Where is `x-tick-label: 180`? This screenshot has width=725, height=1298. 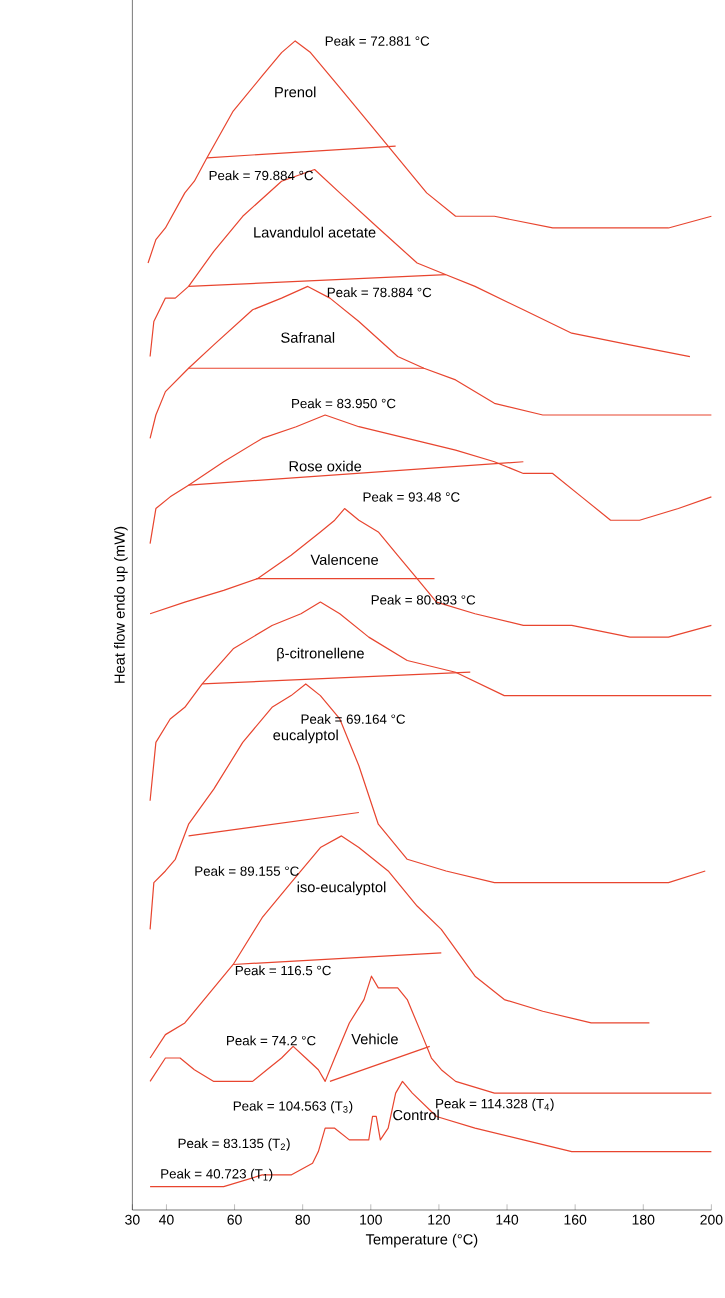
x-tick-label: 180 is located at coordinates (643, 1219).